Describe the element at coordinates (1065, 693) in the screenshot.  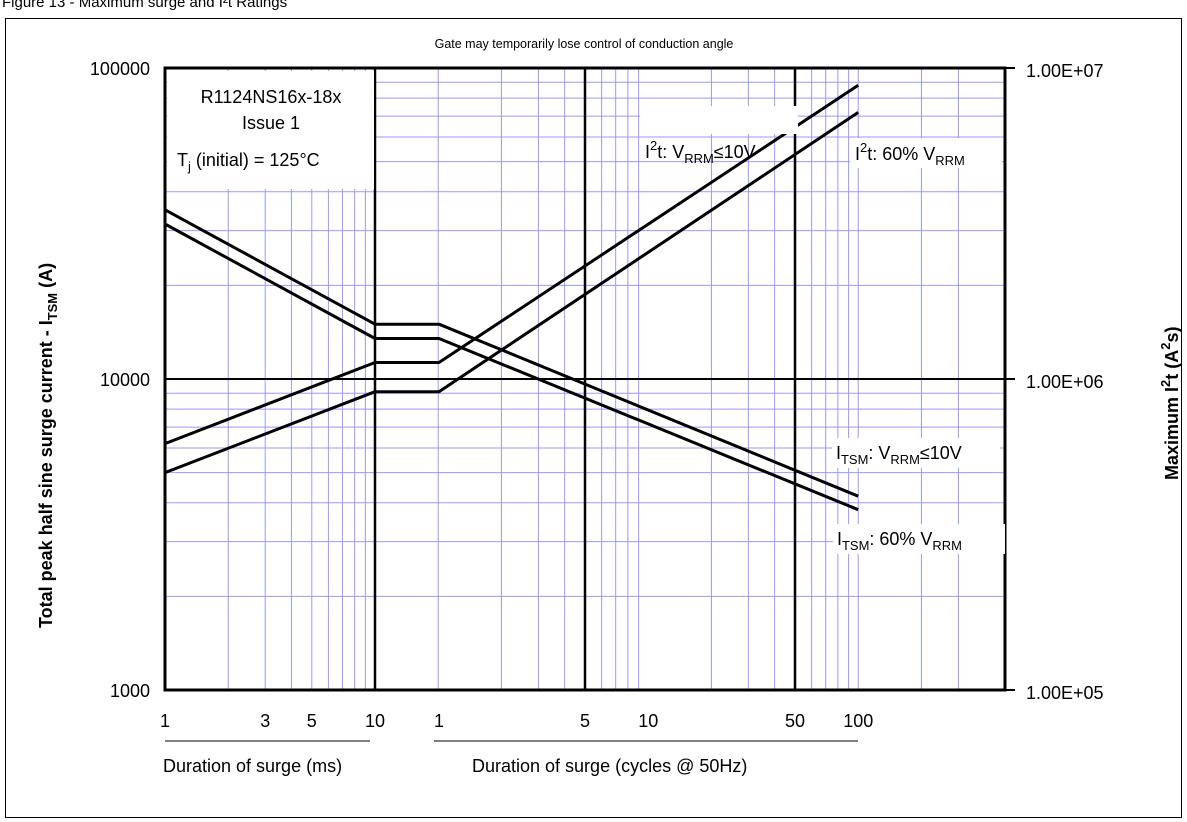
I see `y2-tick-1e5: 1.00E+05` at that location.